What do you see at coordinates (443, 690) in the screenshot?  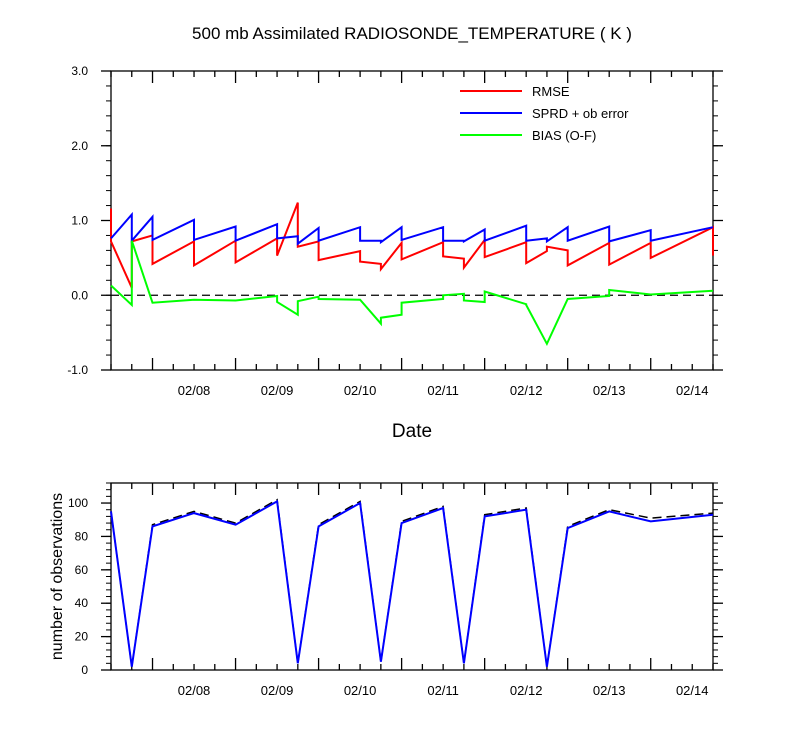 I see `bottom-x-tick-label: 02/11` at bounding box center [443, 690].